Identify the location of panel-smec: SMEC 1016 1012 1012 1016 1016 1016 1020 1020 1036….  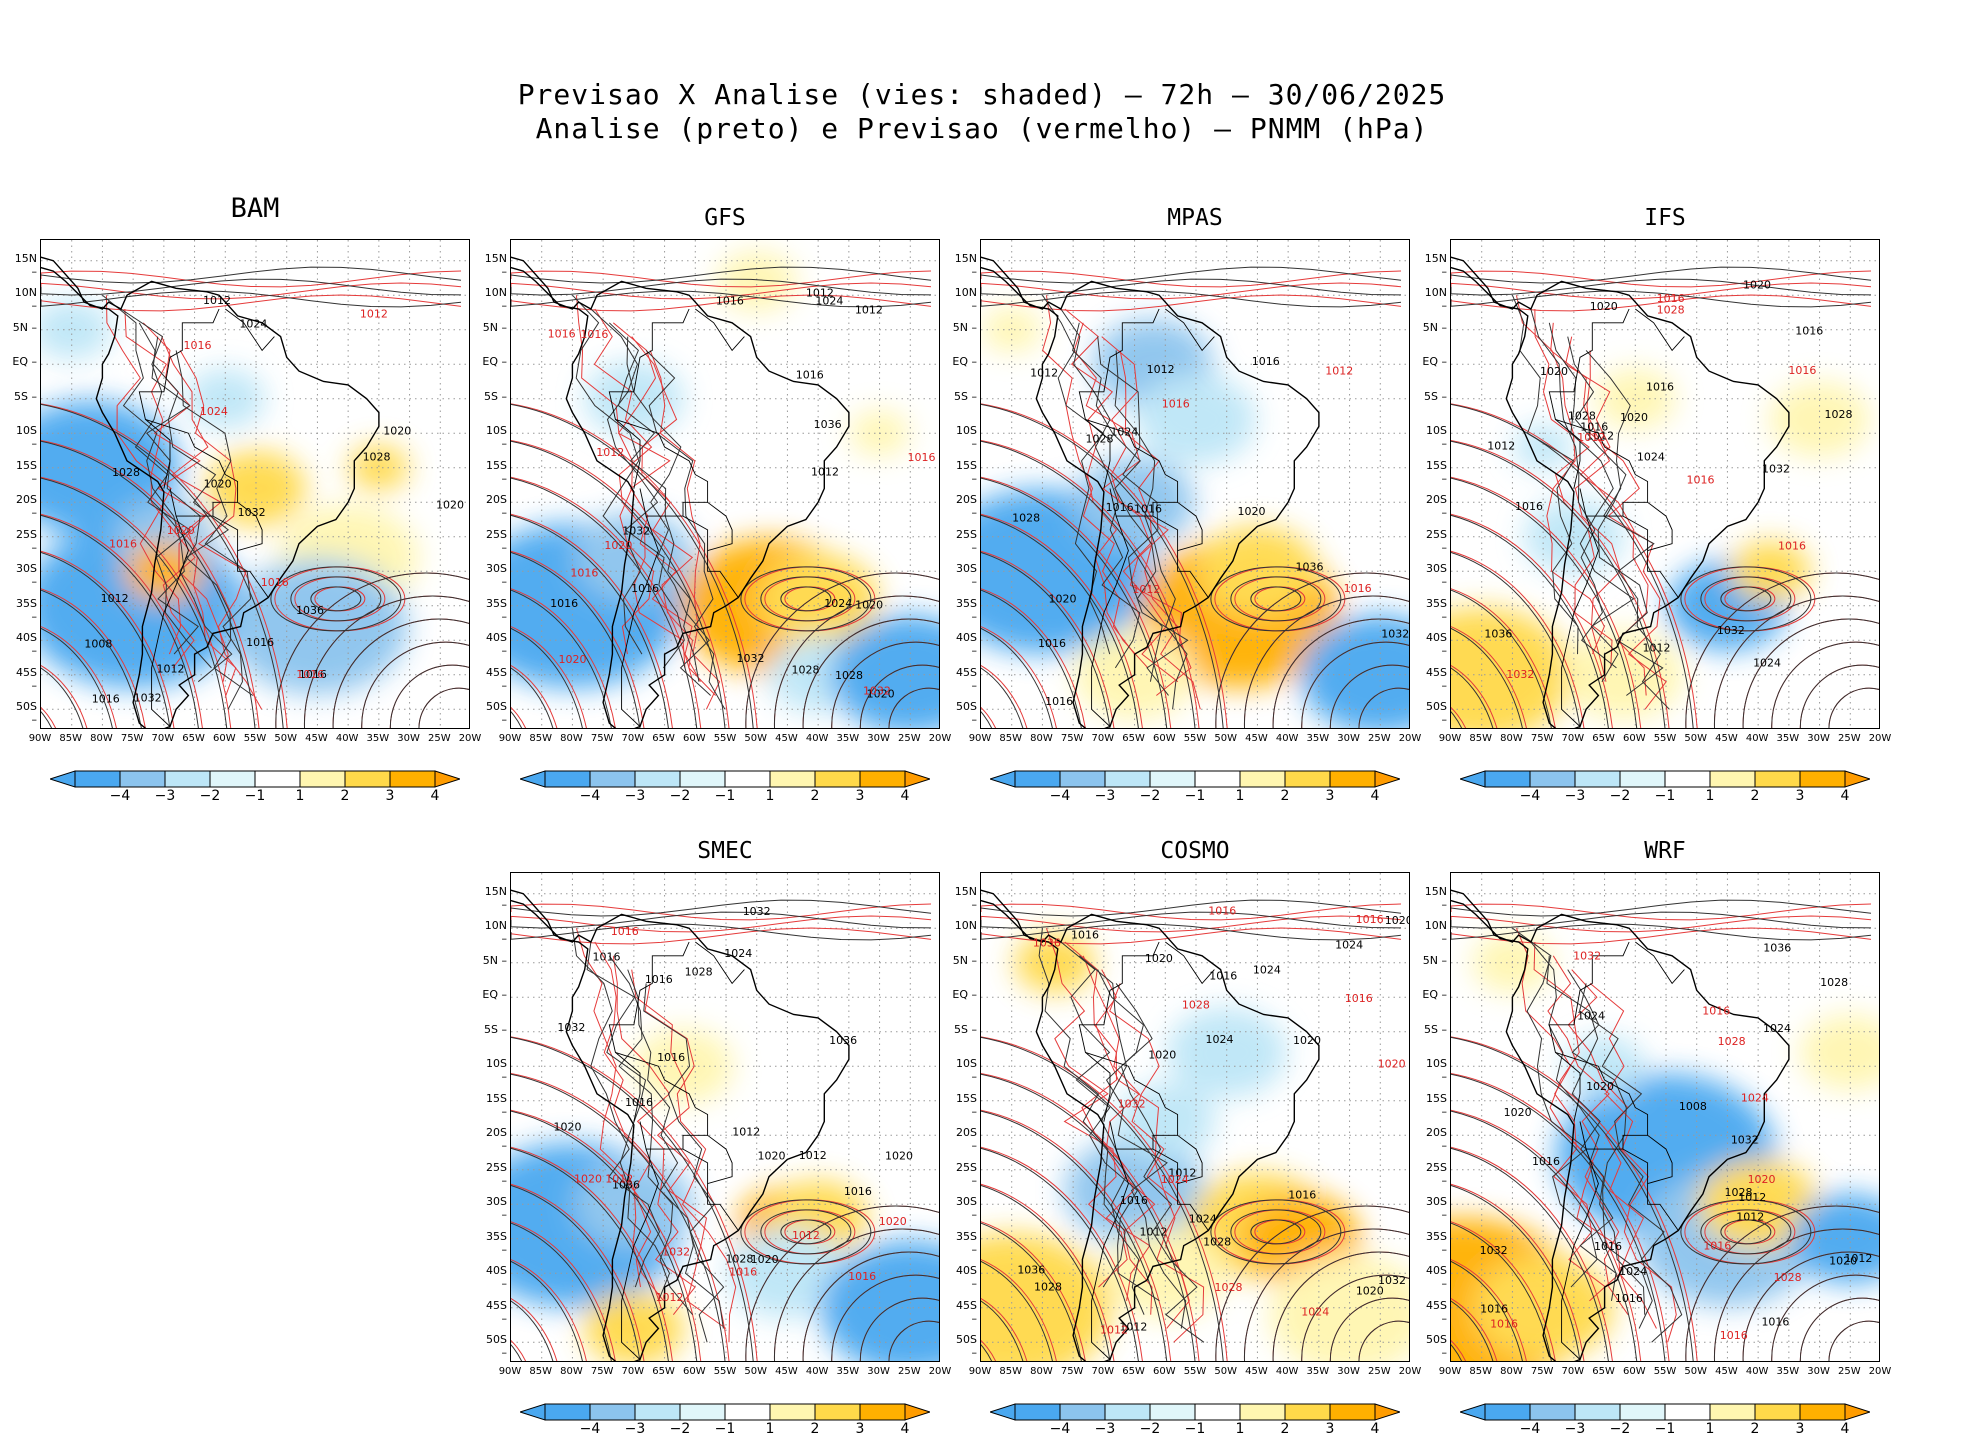
(716, 1107).